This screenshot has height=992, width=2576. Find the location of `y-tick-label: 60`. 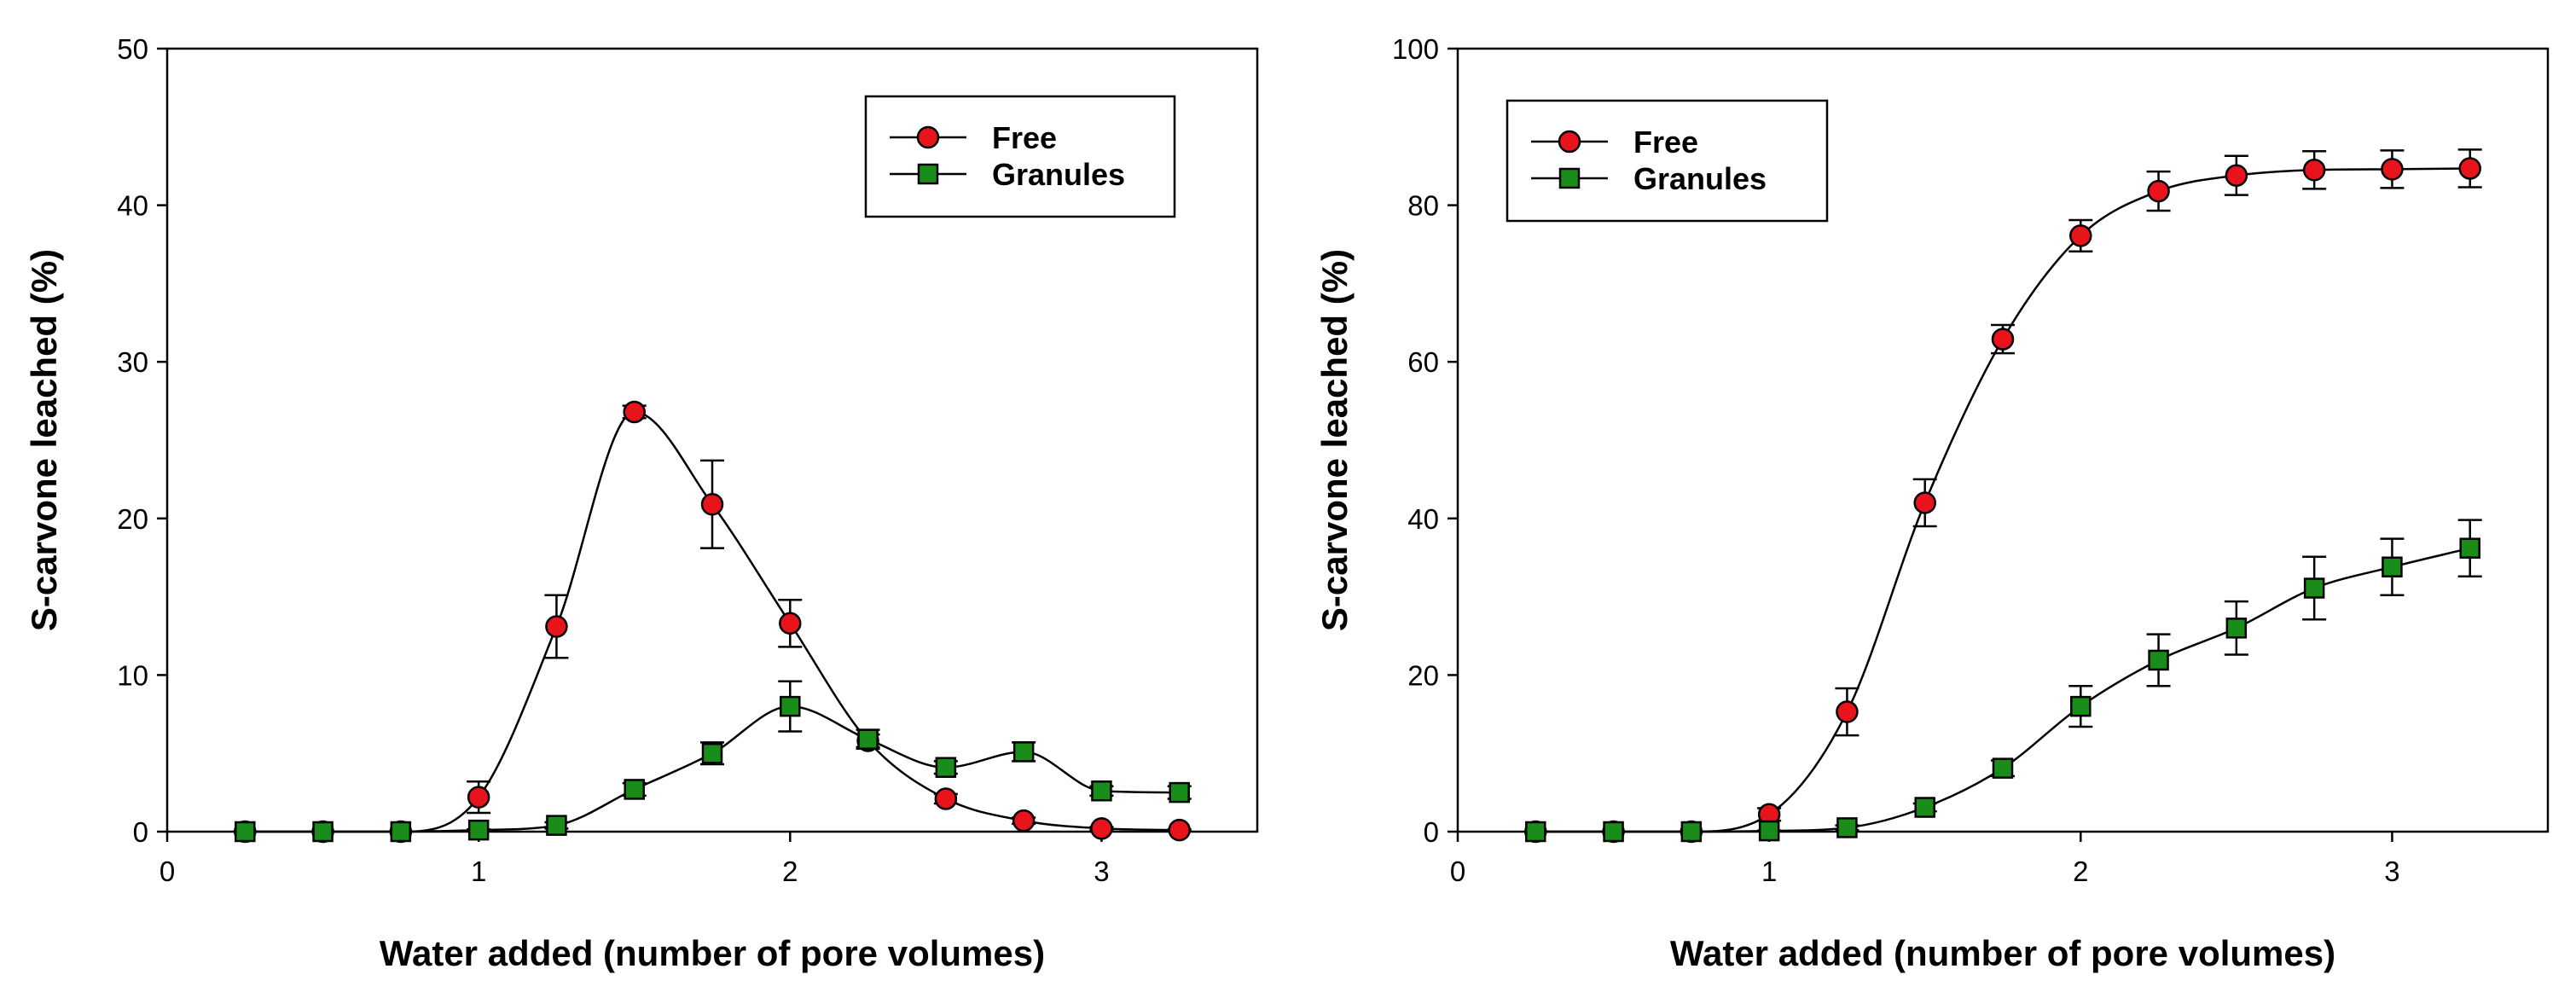

y-tick-label: 60 is located at coordinates (1423, 362).